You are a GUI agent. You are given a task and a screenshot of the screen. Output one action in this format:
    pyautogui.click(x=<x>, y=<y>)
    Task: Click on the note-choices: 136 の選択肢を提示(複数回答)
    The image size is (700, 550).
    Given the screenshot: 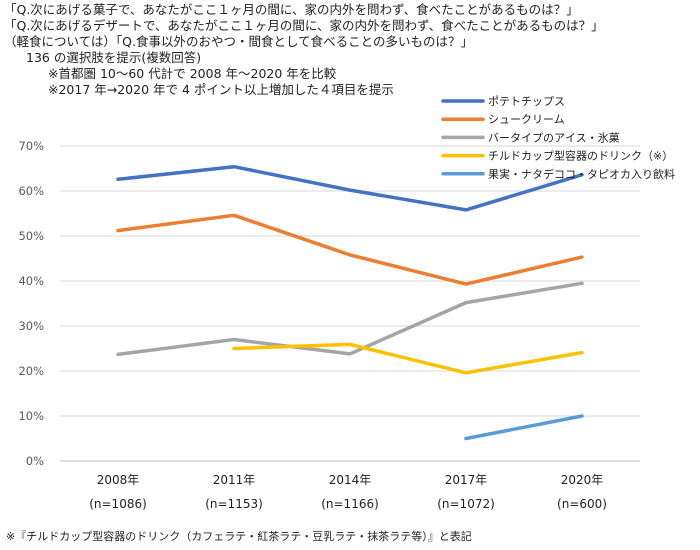 What is the action you would take?
    pyautogui.click(x=114, y=57)
    